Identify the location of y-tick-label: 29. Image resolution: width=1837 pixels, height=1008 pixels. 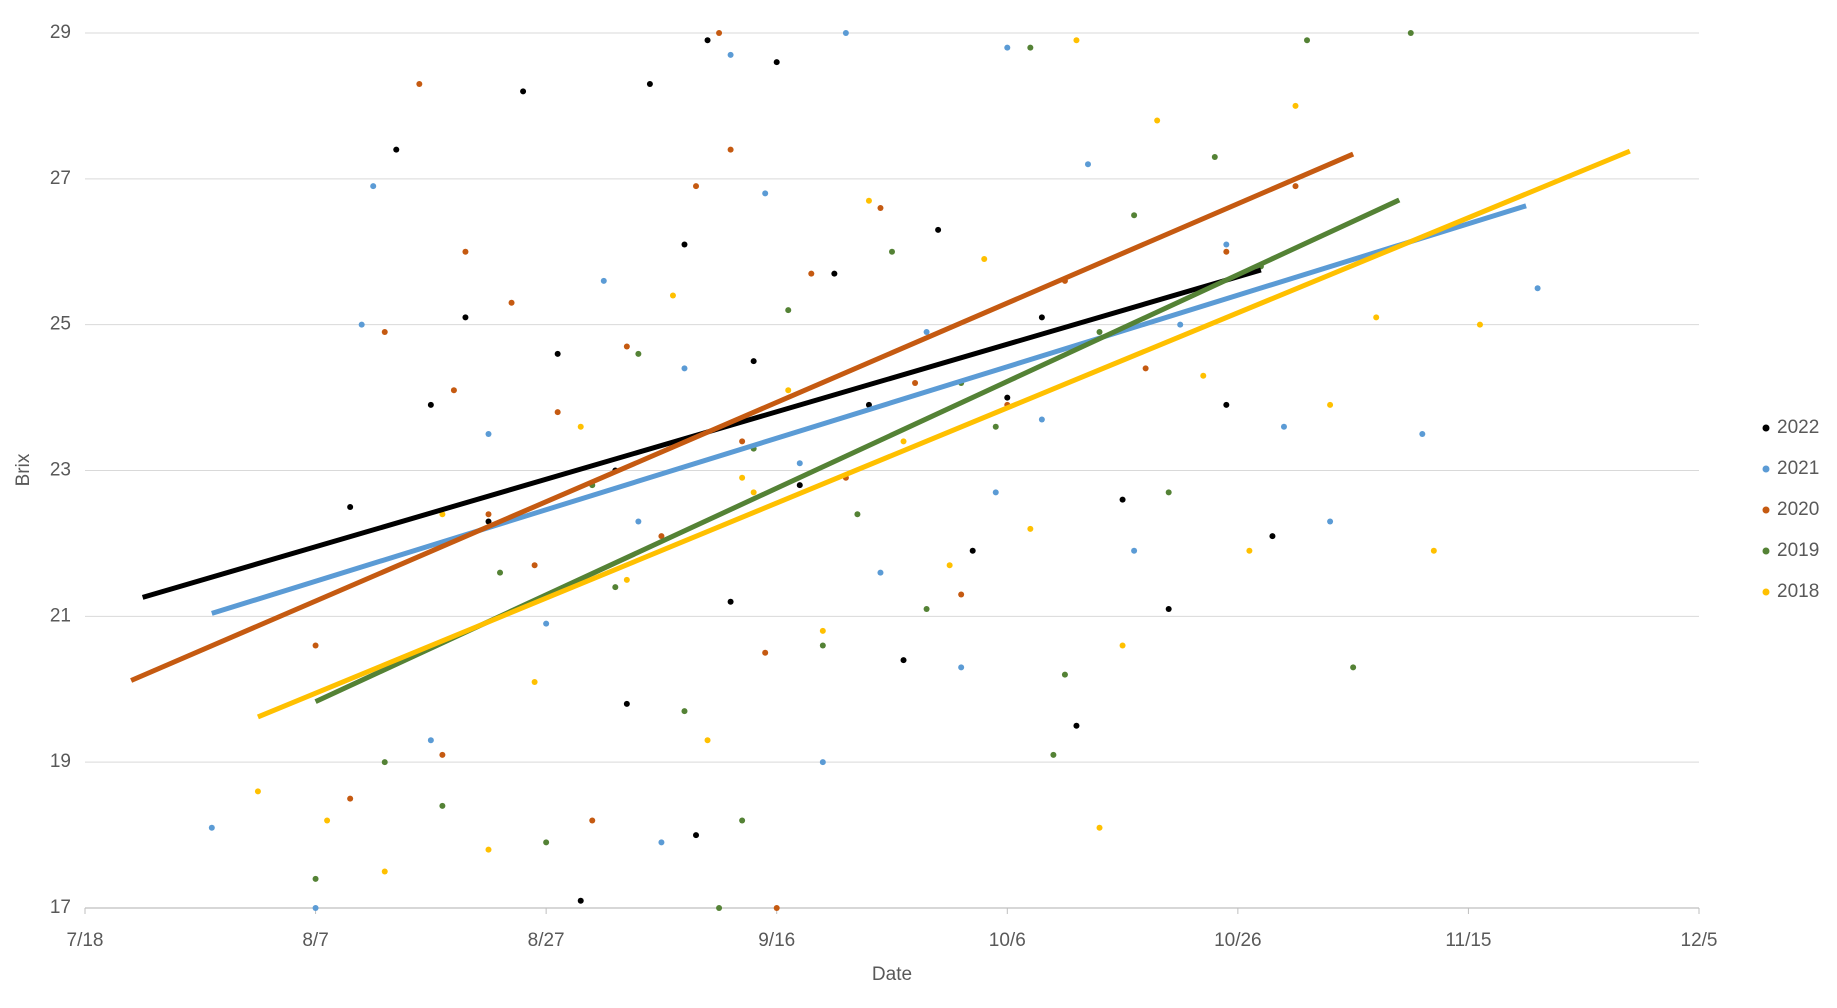
(60, 32).